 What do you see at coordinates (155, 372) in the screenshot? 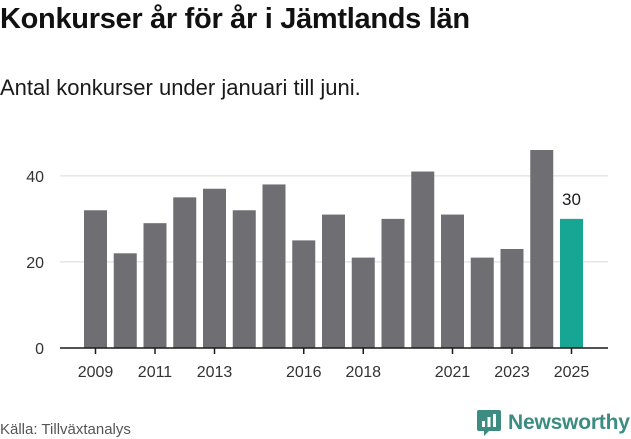
I see `x-tick-label: 2011` at bounding box center [155, 372].